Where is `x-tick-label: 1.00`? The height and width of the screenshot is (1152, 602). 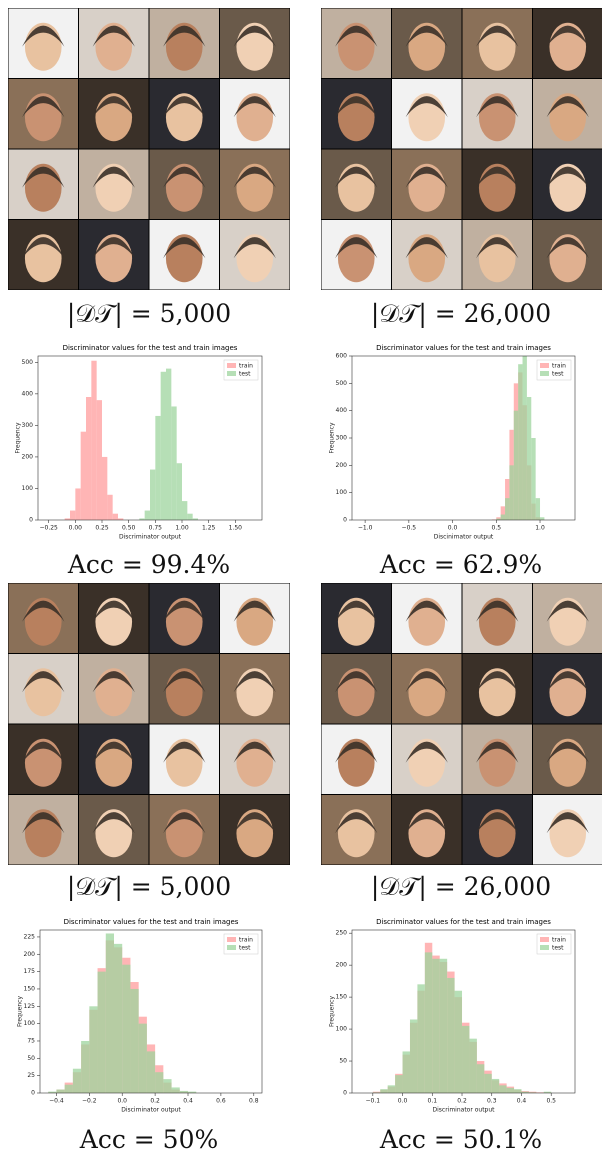
x-tick-label: 1.00 is located at coordinates (182, 528).